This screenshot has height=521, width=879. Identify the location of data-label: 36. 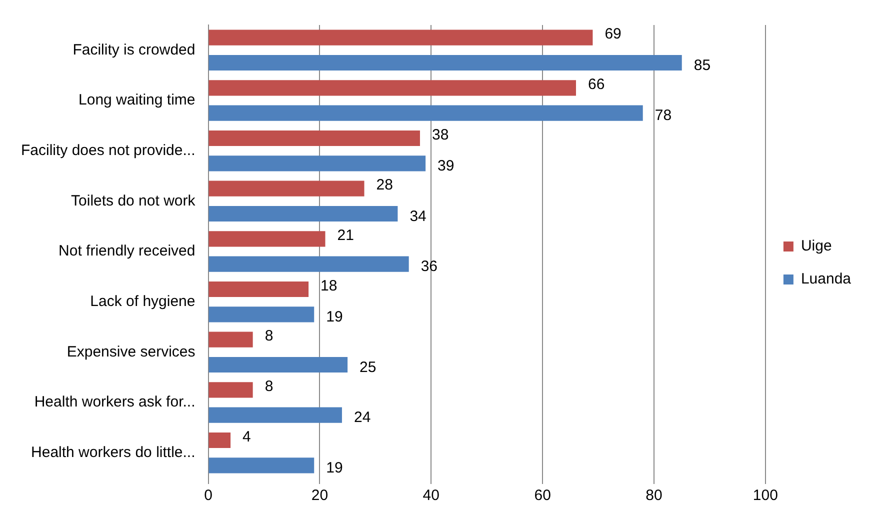
(429, 267).